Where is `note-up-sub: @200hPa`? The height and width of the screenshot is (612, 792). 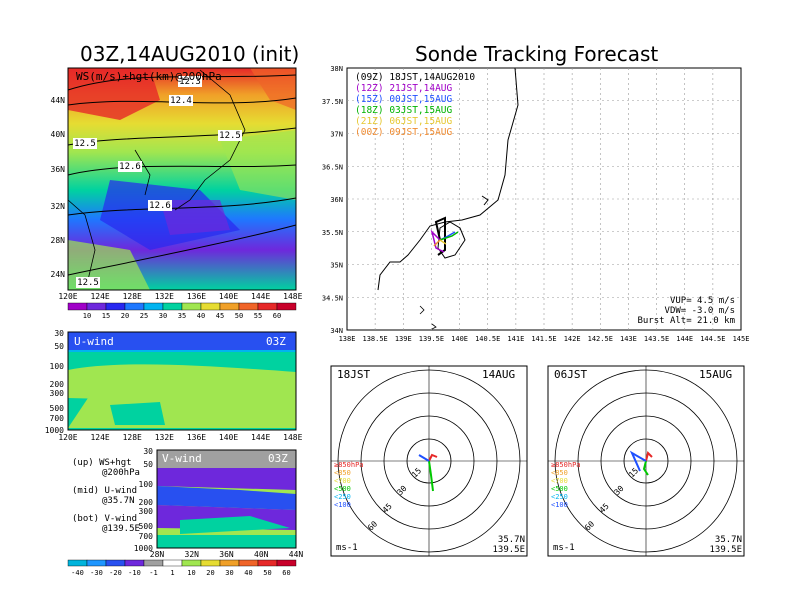
note-up-sub: @200hPa is located at coordinates (121, 473).